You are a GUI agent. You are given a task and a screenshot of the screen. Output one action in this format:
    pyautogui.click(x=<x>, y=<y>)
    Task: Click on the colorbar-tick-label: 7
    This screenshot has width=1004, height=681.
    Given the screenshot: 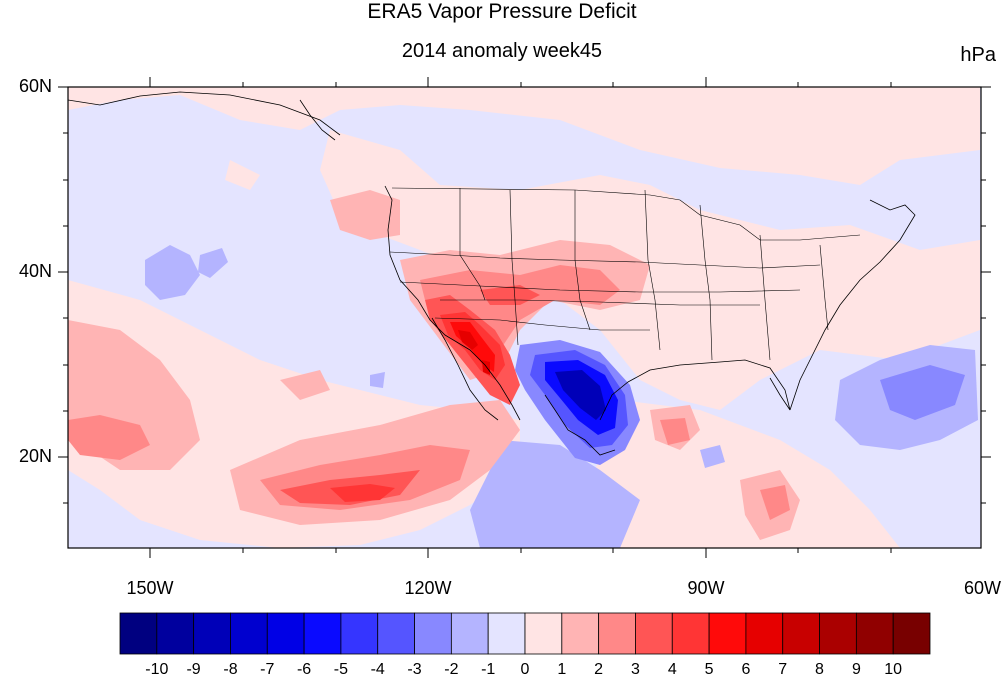 What is the action you would take?
    pyautogui.click(x=783, y=669)
    